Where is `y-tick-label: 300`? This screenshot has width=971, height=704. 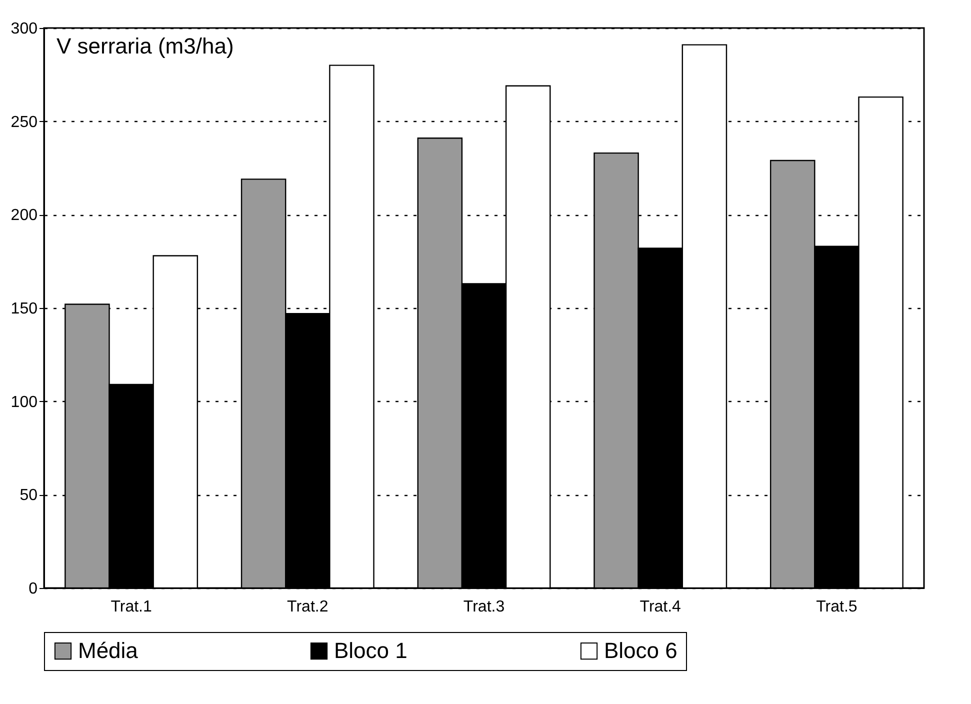 y-tick-label: 300 is located at coordinates (24, 29).